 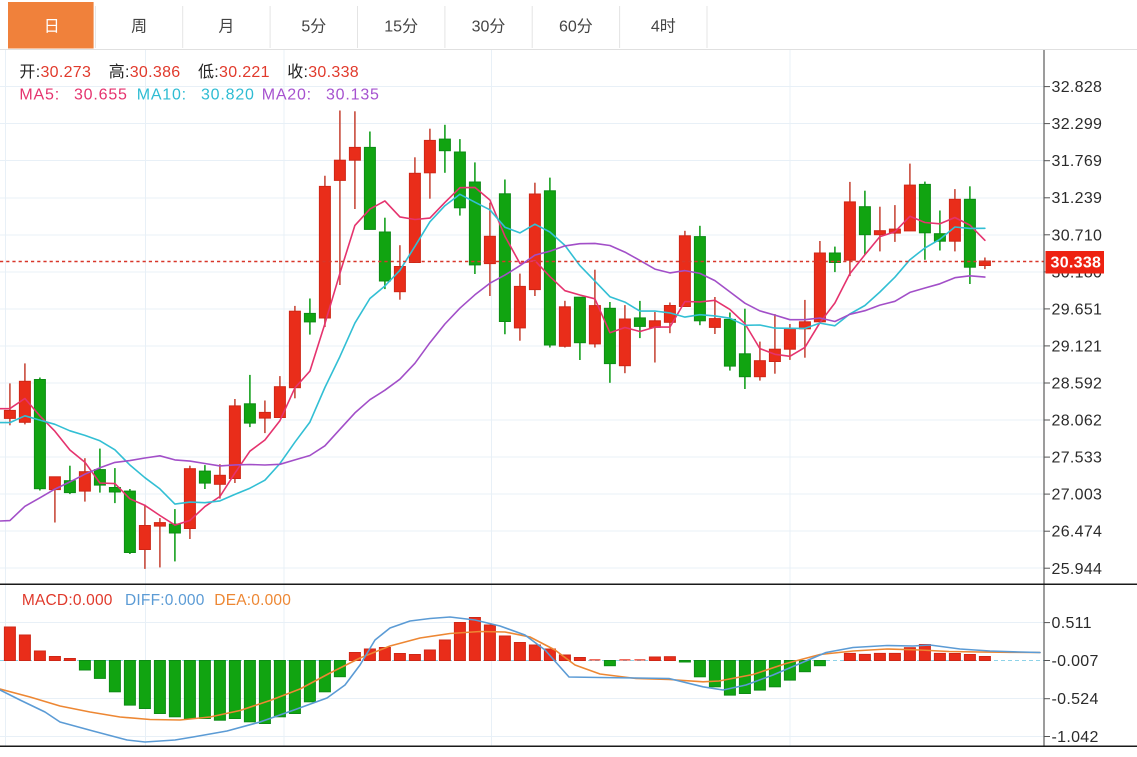 What do you see at coordinates (1075, 699) in the screenshot?
I see `svg-text: -0.524` at bounding box center [1075, 699].